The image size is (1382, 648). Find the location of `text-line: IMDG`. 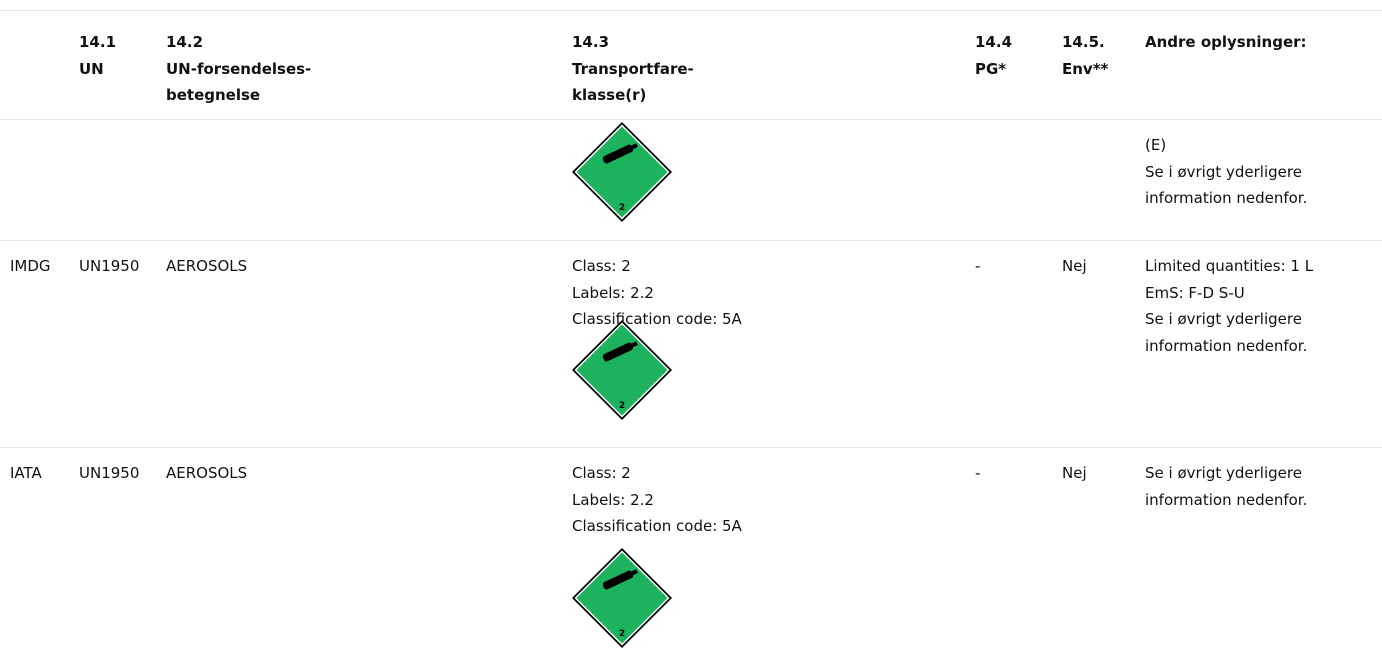

text-line: IMDG is located at coordinates (30, 266).